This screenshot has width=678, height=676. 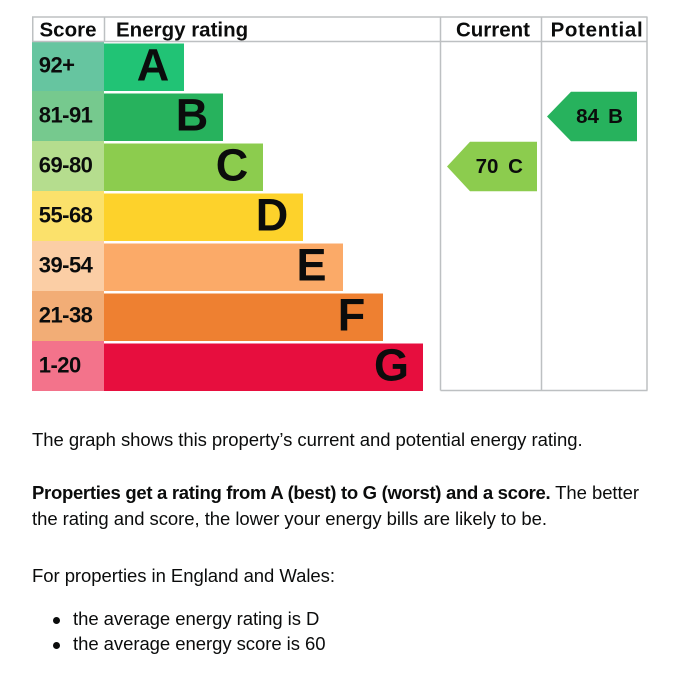 I want to click on svg-text: 55-68, so click(x=66, y=215).